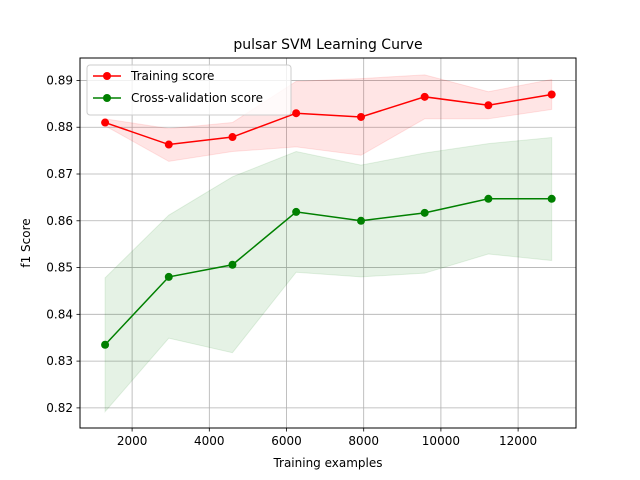 Image resolution: width=640 pixels, height=480 pixels. I want to click on training-score-line, so click(328, 119).